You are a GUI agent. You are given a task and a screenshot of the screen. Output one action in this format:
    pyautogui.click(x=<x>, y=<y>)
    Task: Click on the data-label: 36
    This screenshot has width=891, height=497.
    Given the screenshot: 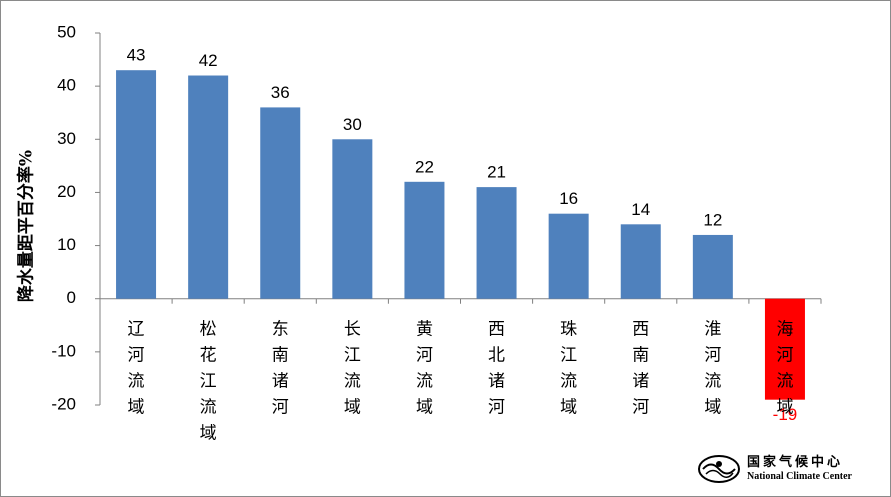 What is the action you would take?
    pyautogui.click(x=280, y=92)
    